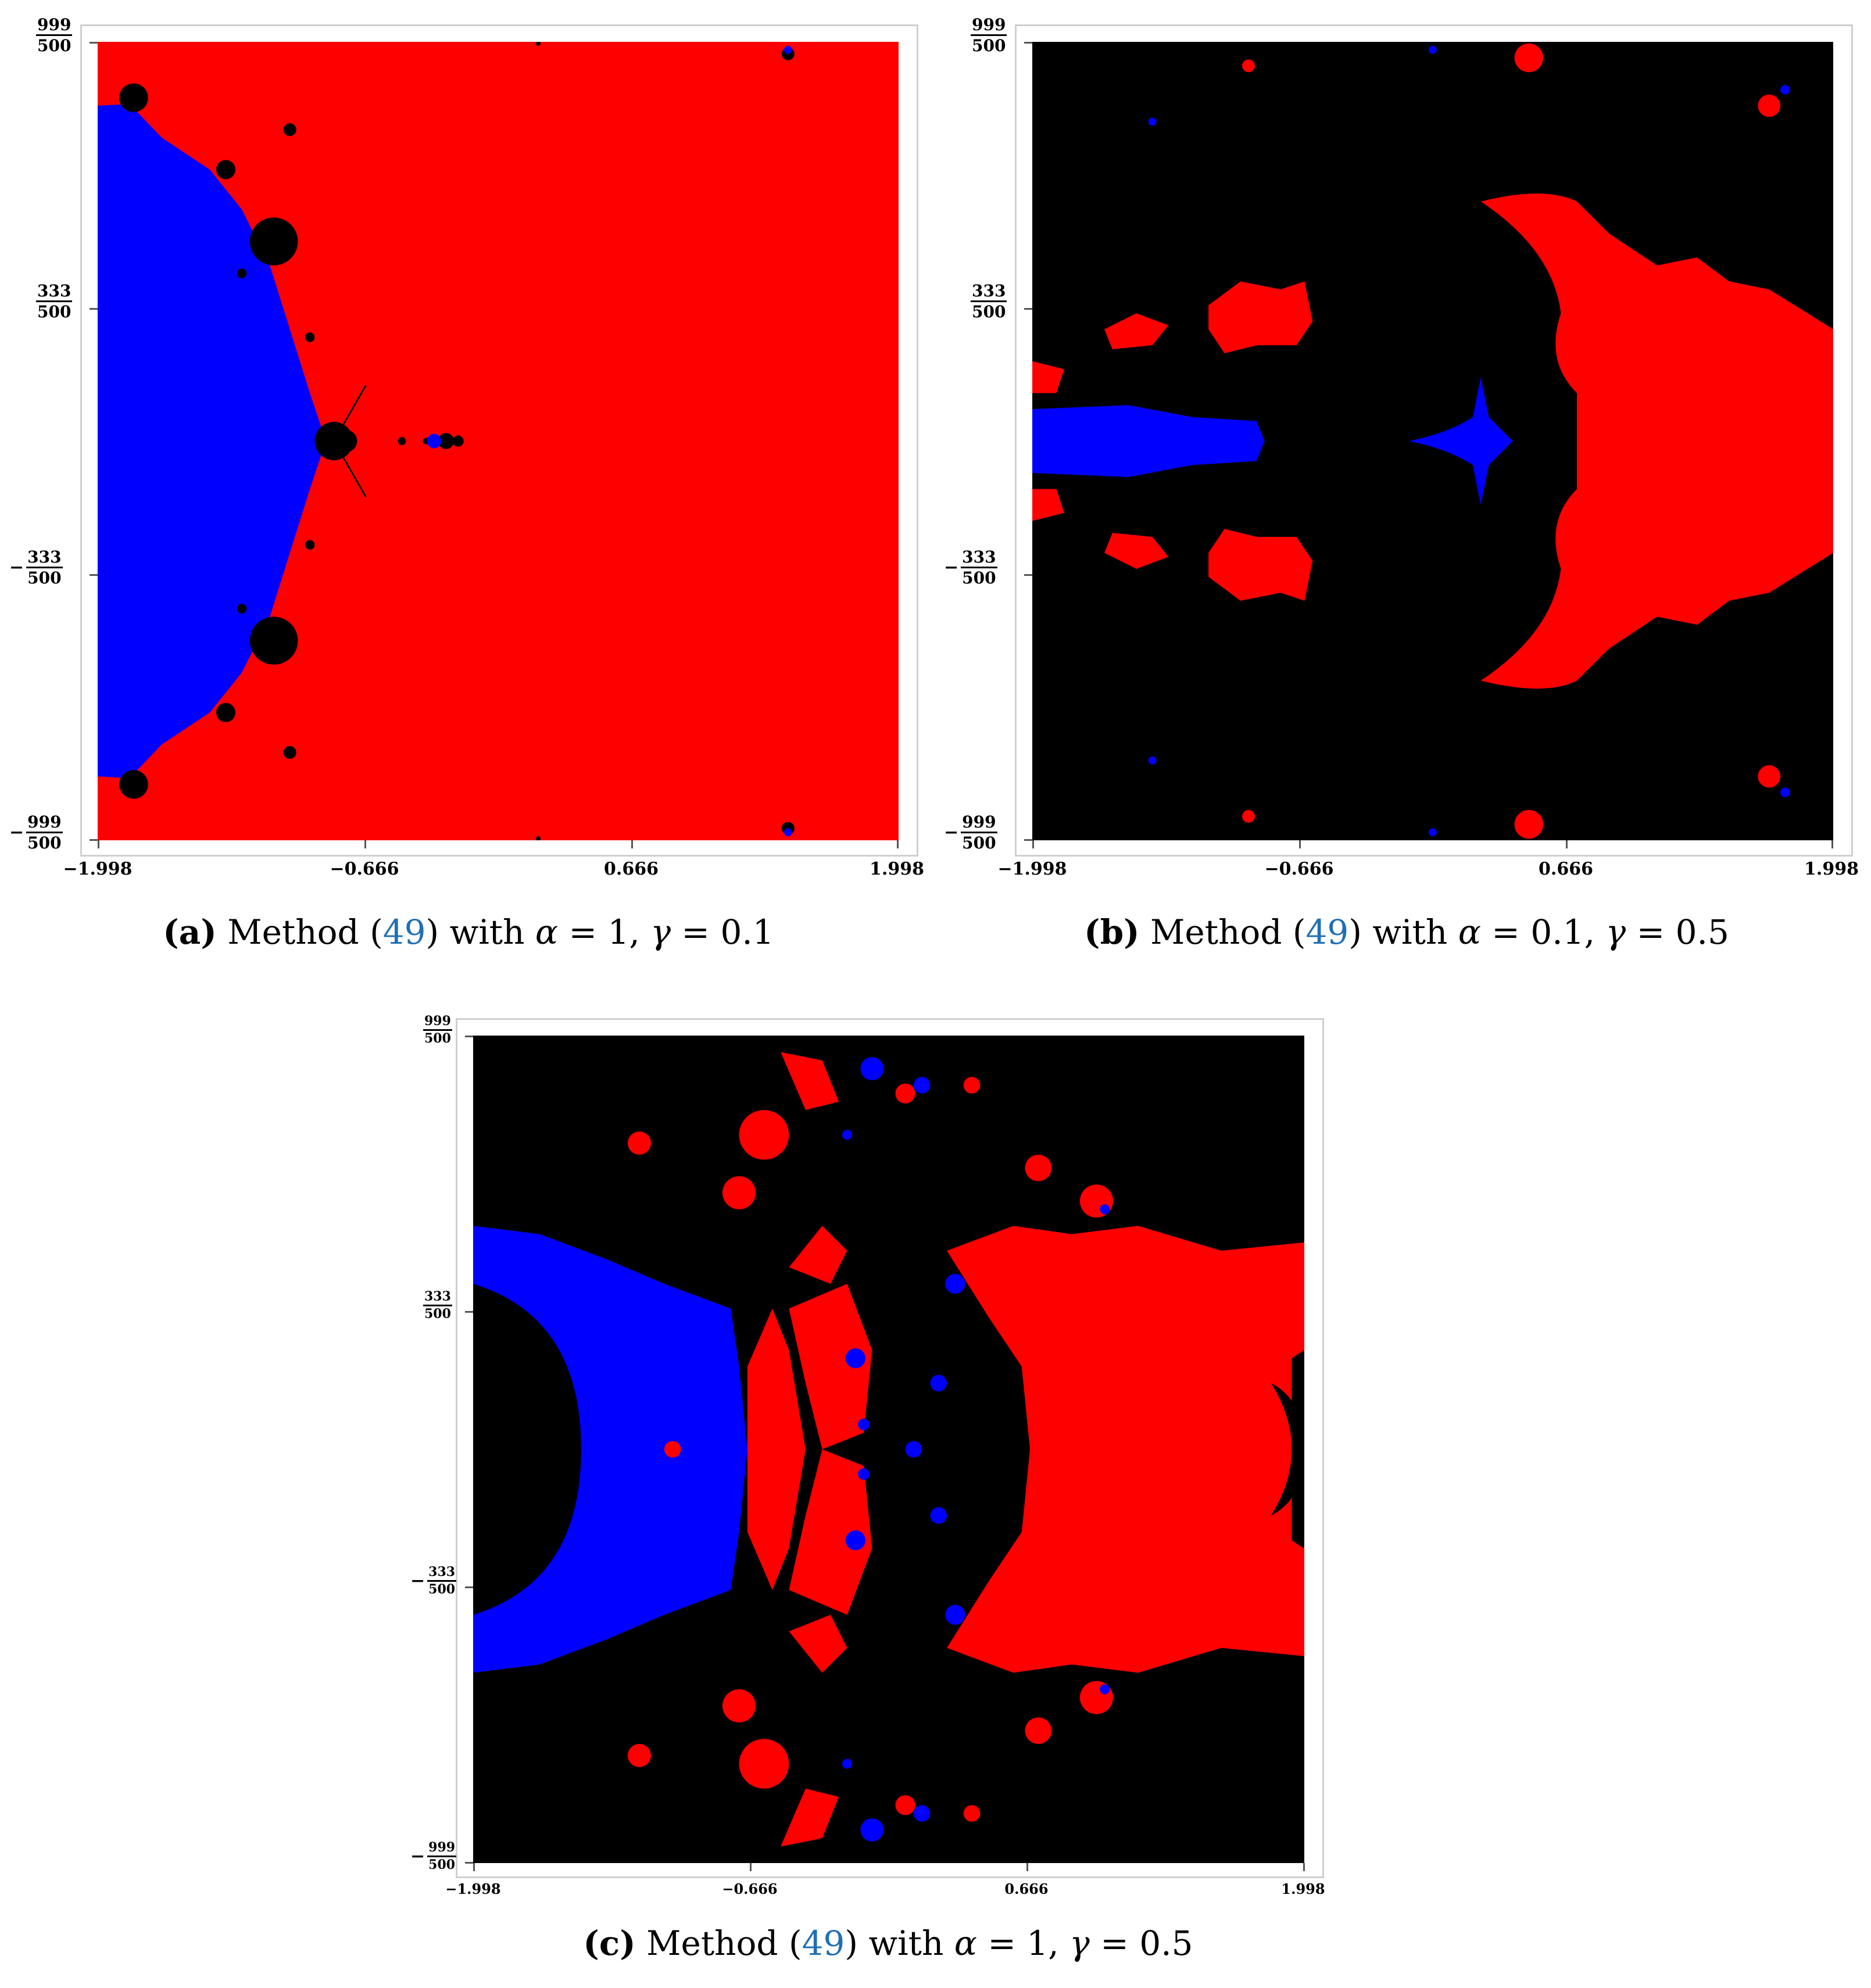  What do you see at coordinates (1406, 932) in the screenshot?
I see `caption-b: (b) Method (49) with α = 0.1, γ = 0.5` at bounding box center [1406, 932].